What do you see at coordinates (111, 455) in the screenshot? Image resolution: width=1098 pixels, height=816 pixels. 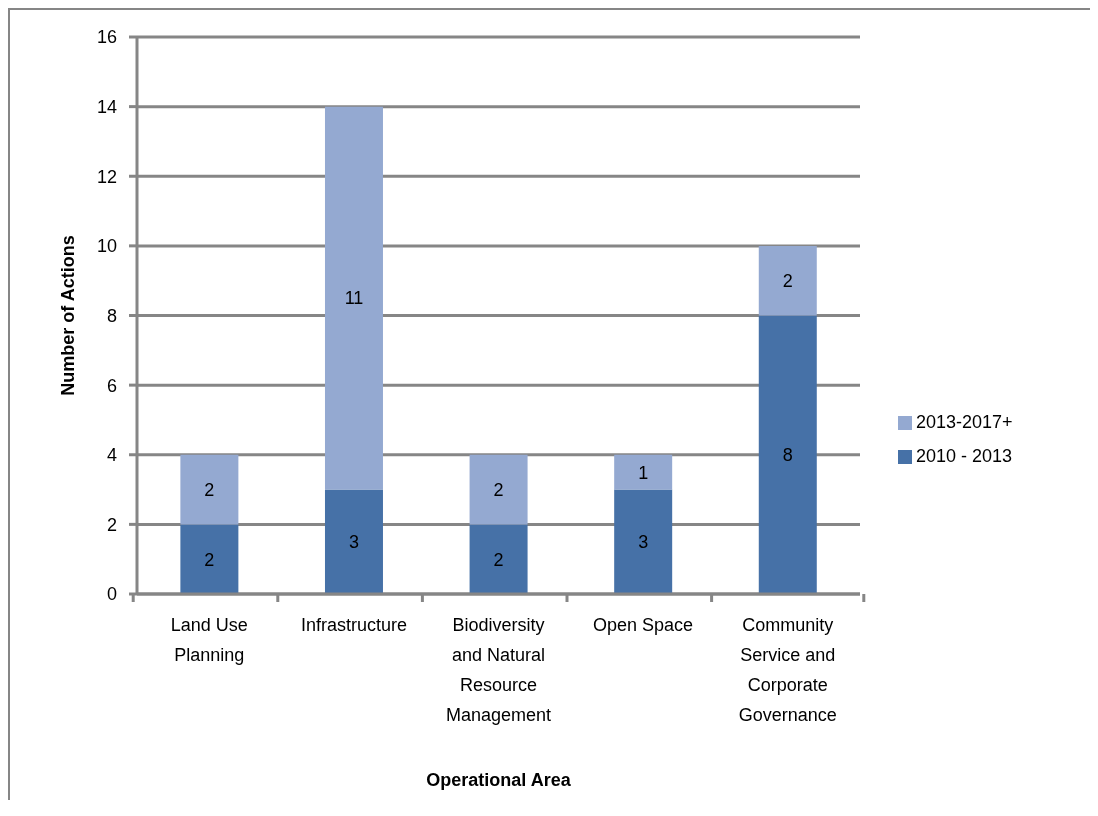 I see `y-tick-label: 4` at bounding box center [111, 455].